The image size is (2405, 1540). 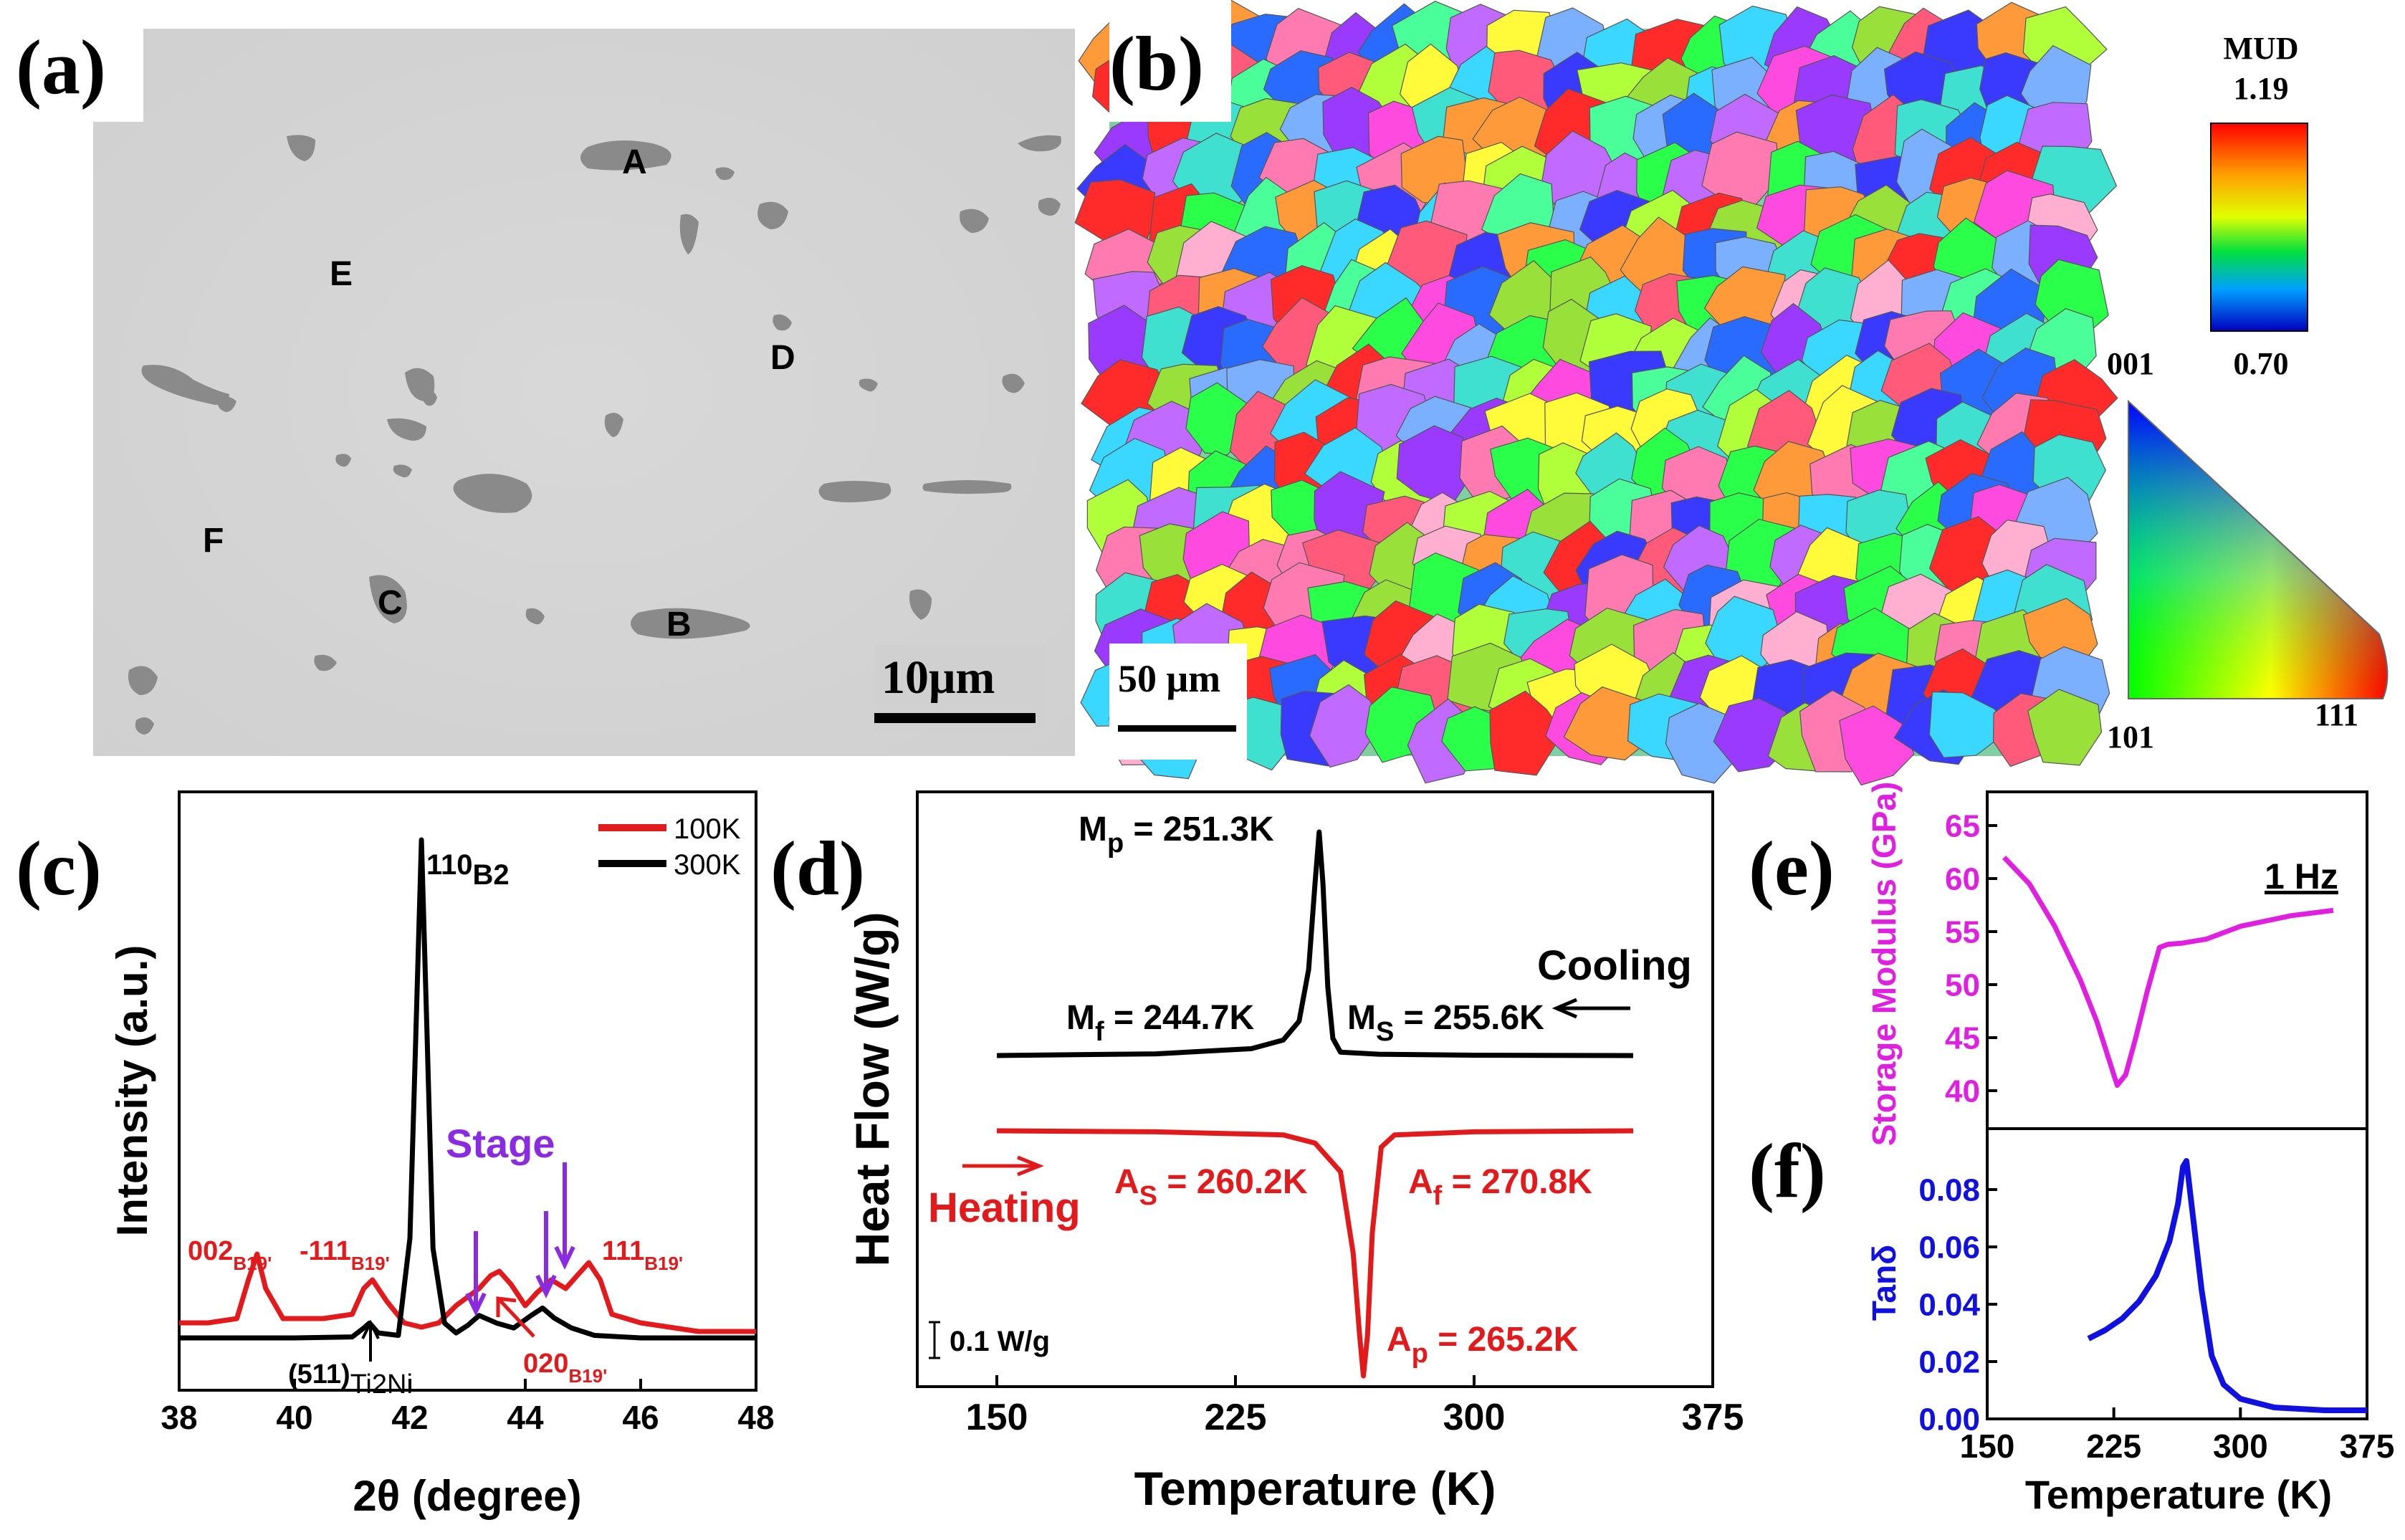 I want to click on region-label-c: C, so click(x=390, y=603).